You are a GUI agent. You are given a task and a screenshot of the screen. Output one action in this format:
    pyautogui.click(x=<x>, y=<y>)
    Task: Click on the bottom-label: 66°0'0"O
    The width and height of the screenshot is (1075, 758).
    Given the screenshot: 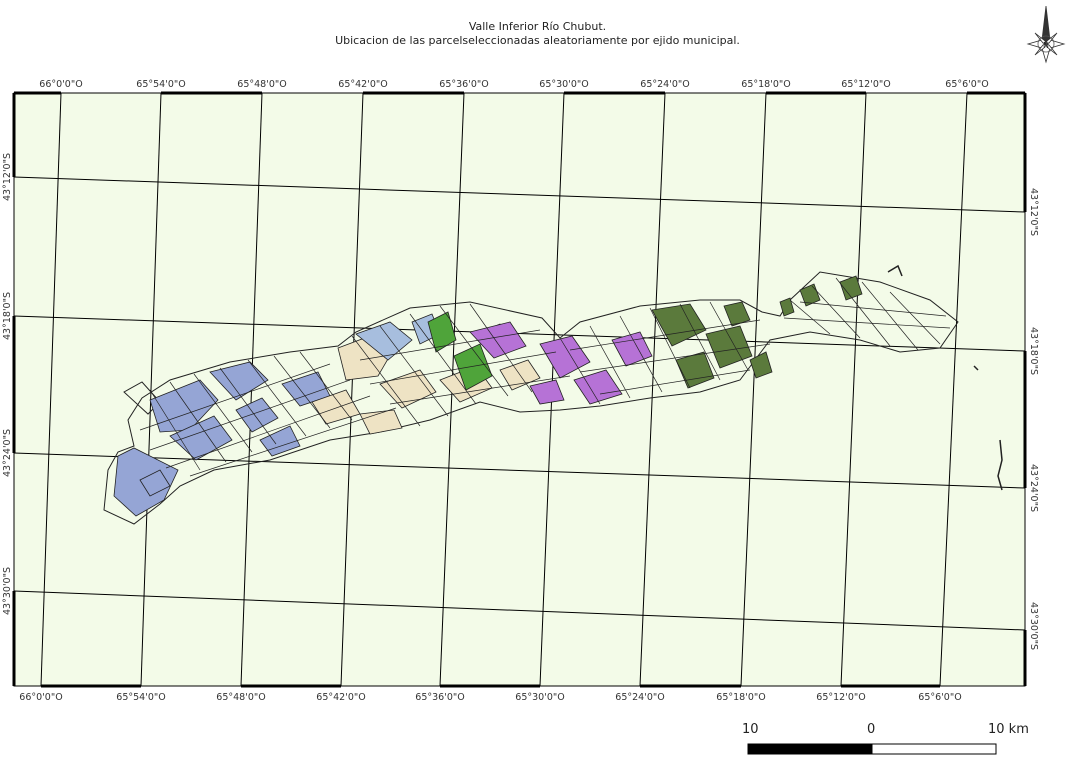 What is the action you would take?
    pyautogui.click(x=40, y=697)
    